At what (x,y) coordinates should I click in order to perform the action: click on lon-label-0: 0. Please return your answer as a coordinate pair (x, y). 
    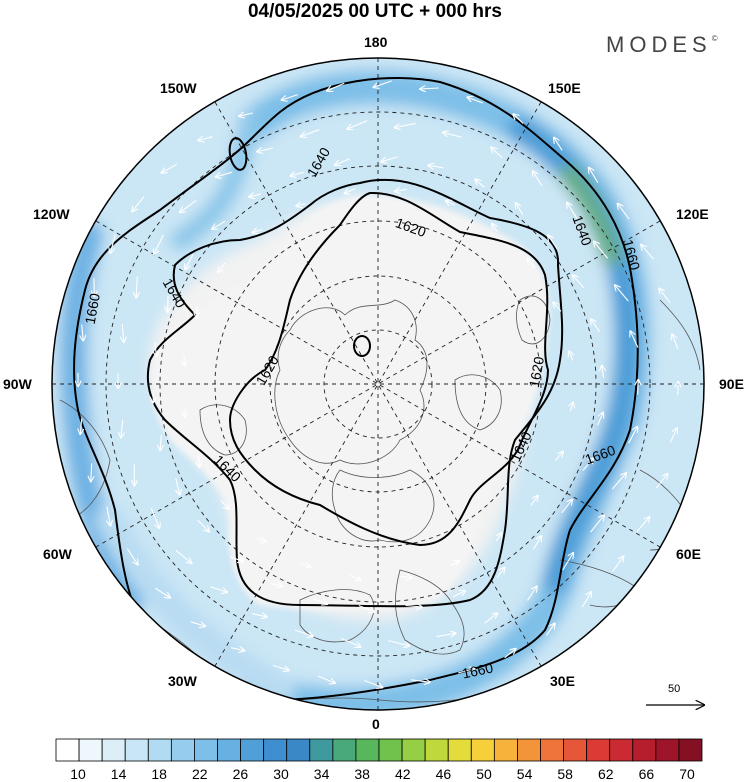
    Looking at the image, I should click on (376, 724).